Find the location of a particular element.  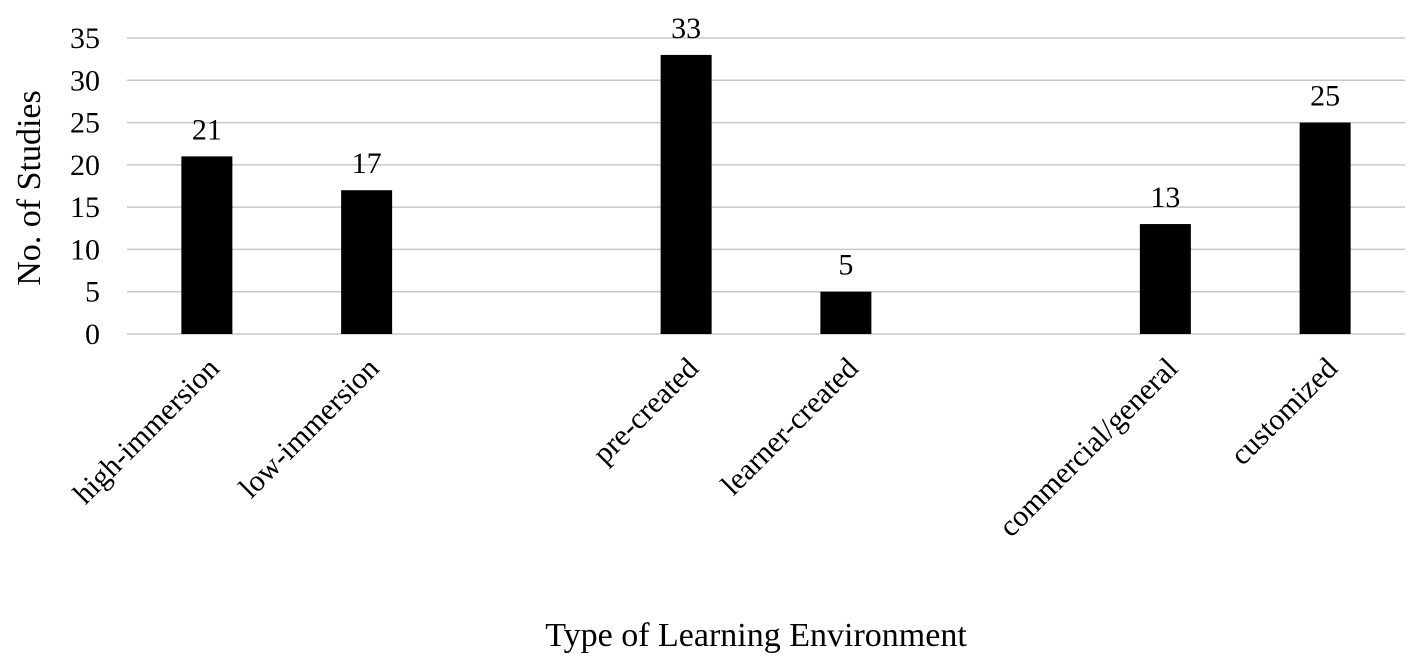

y-tick-label: 35 is located at coordinates (85, 38).